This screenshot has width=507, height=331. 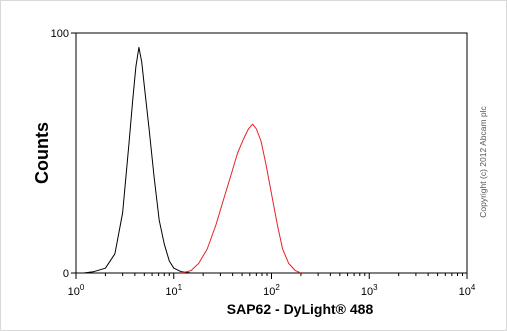 What do you see at coordinates (66, 274) in the screenshot?
I see `y-tick-label: 0` at bounding box center [66, 274].